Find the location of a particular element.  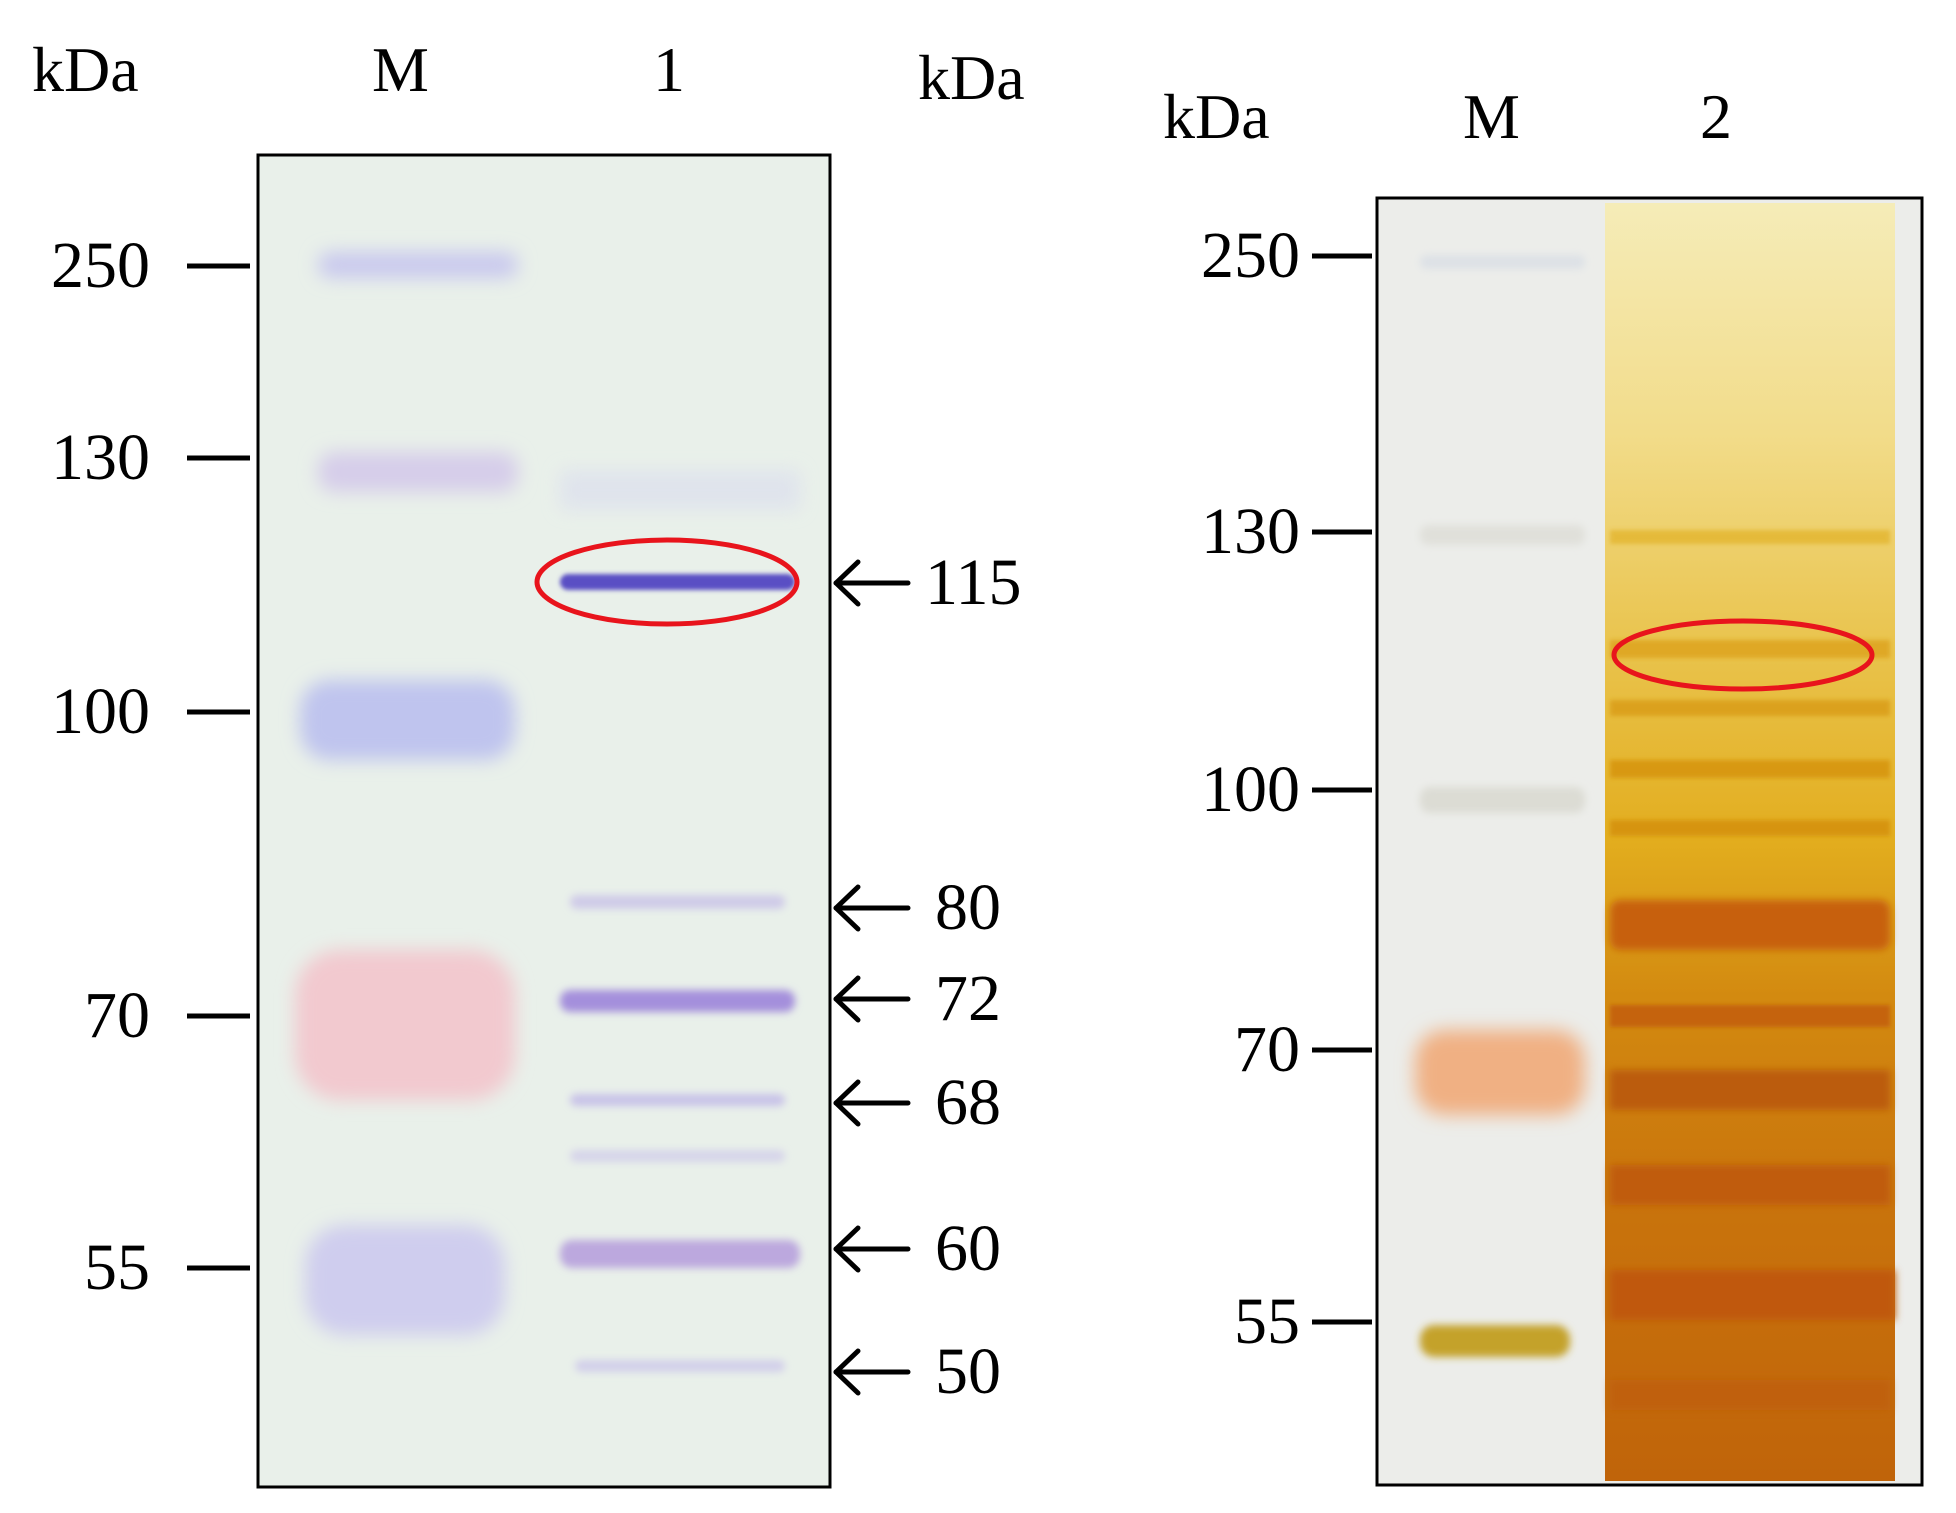

left-marker-ticks is located at coordinates (218, 767).